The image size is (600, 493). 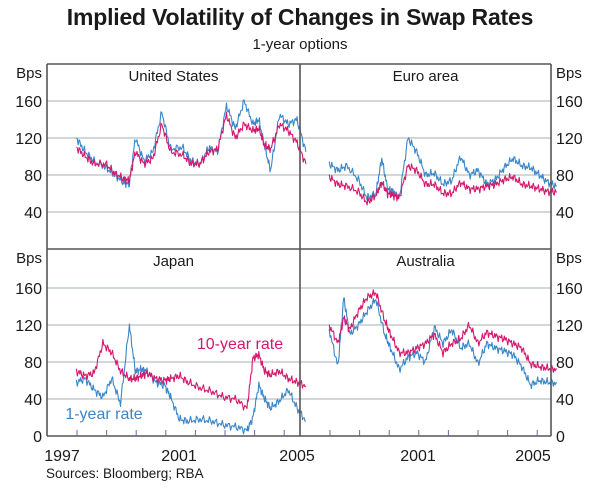 What do you see at coordinates (426, 76) in the screenshot?
I see `panel-title: Euro area` at bounding box center [426, 76].